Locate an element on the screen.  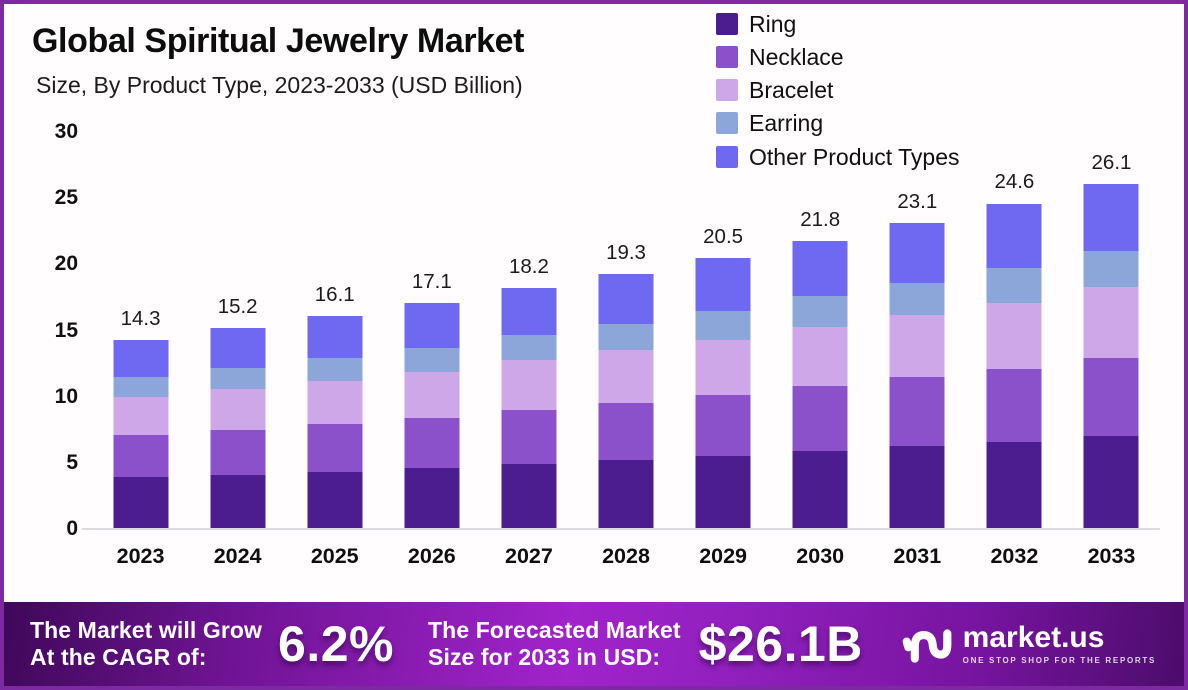
segment-earring-2030 is located at coordinates (820, 311).